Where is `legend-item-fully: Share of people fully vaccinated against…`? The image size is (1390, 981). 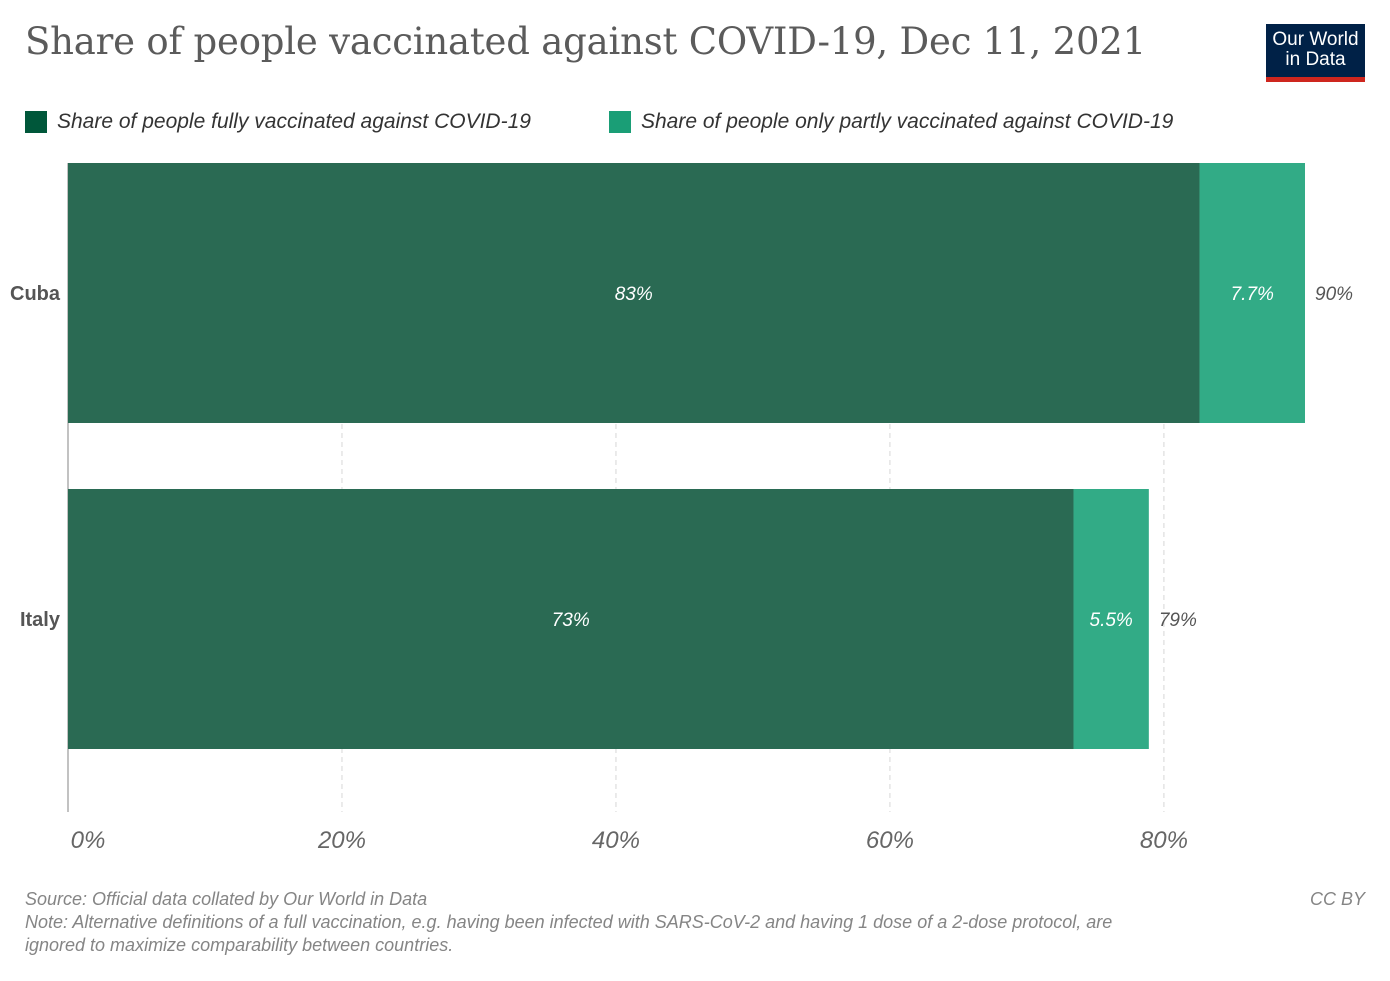 legend-item-fully: Share of people fully vaccinated against… is located at coordinates (278, 122).